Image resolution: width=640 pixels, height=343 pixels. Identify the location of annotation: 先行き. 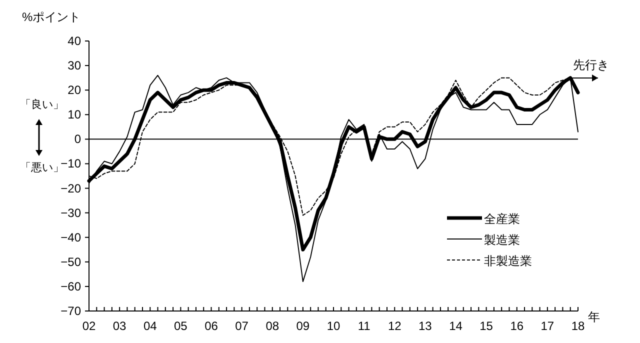
(591, 65).